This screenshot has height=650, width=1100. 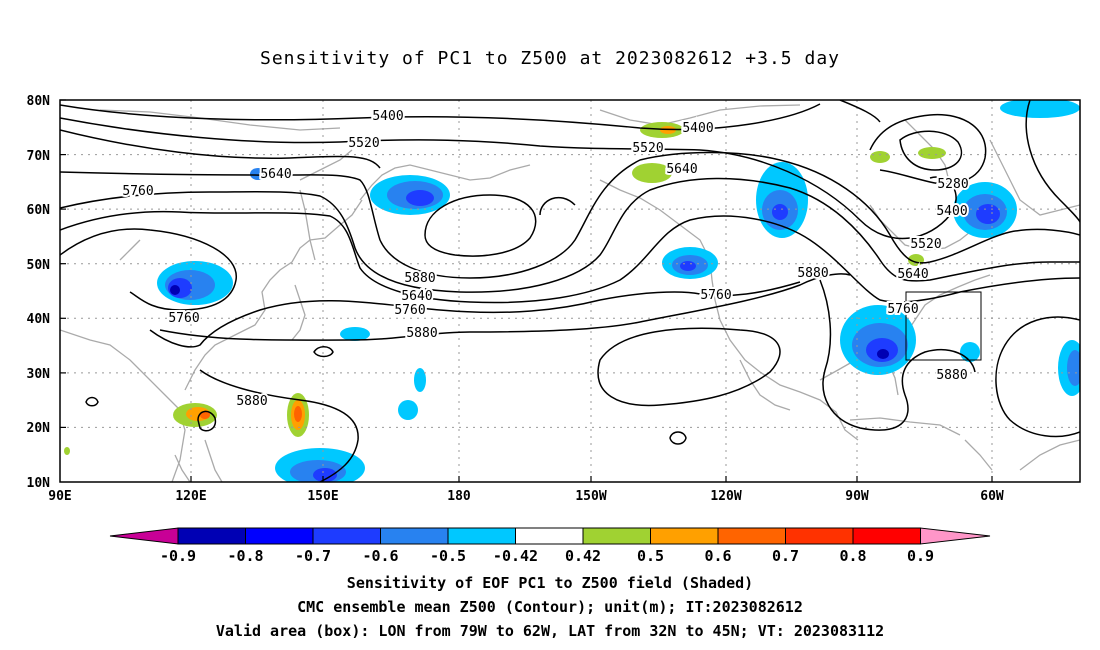 I want to click on lon-label: 180, so click(x=459, y=496).